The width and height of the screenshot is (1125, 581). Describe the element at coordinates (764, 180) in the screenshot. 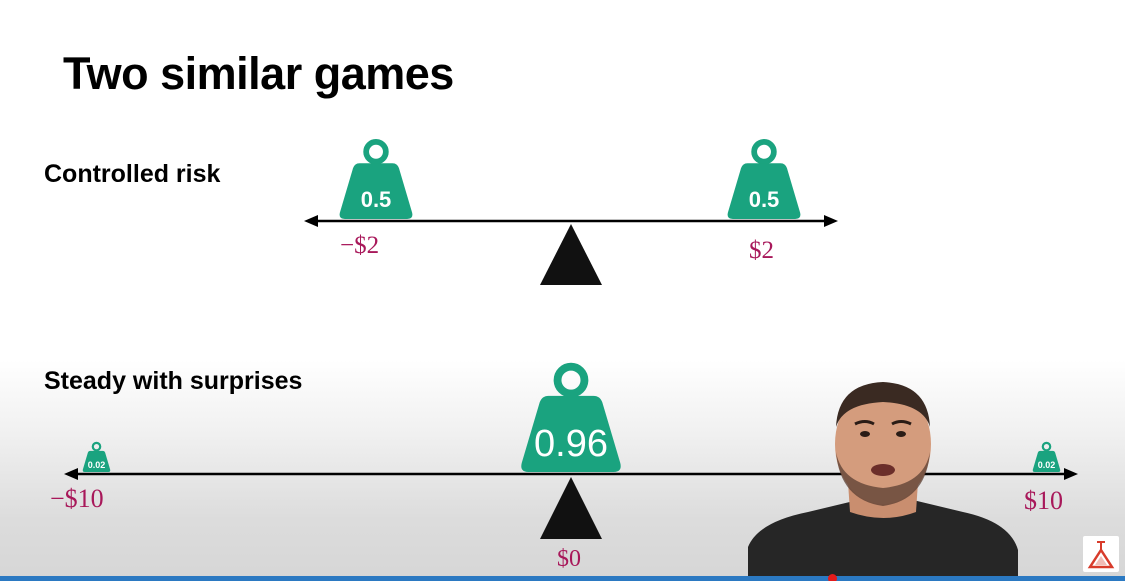

I see `right-weight-icon: 0.5` at that location.